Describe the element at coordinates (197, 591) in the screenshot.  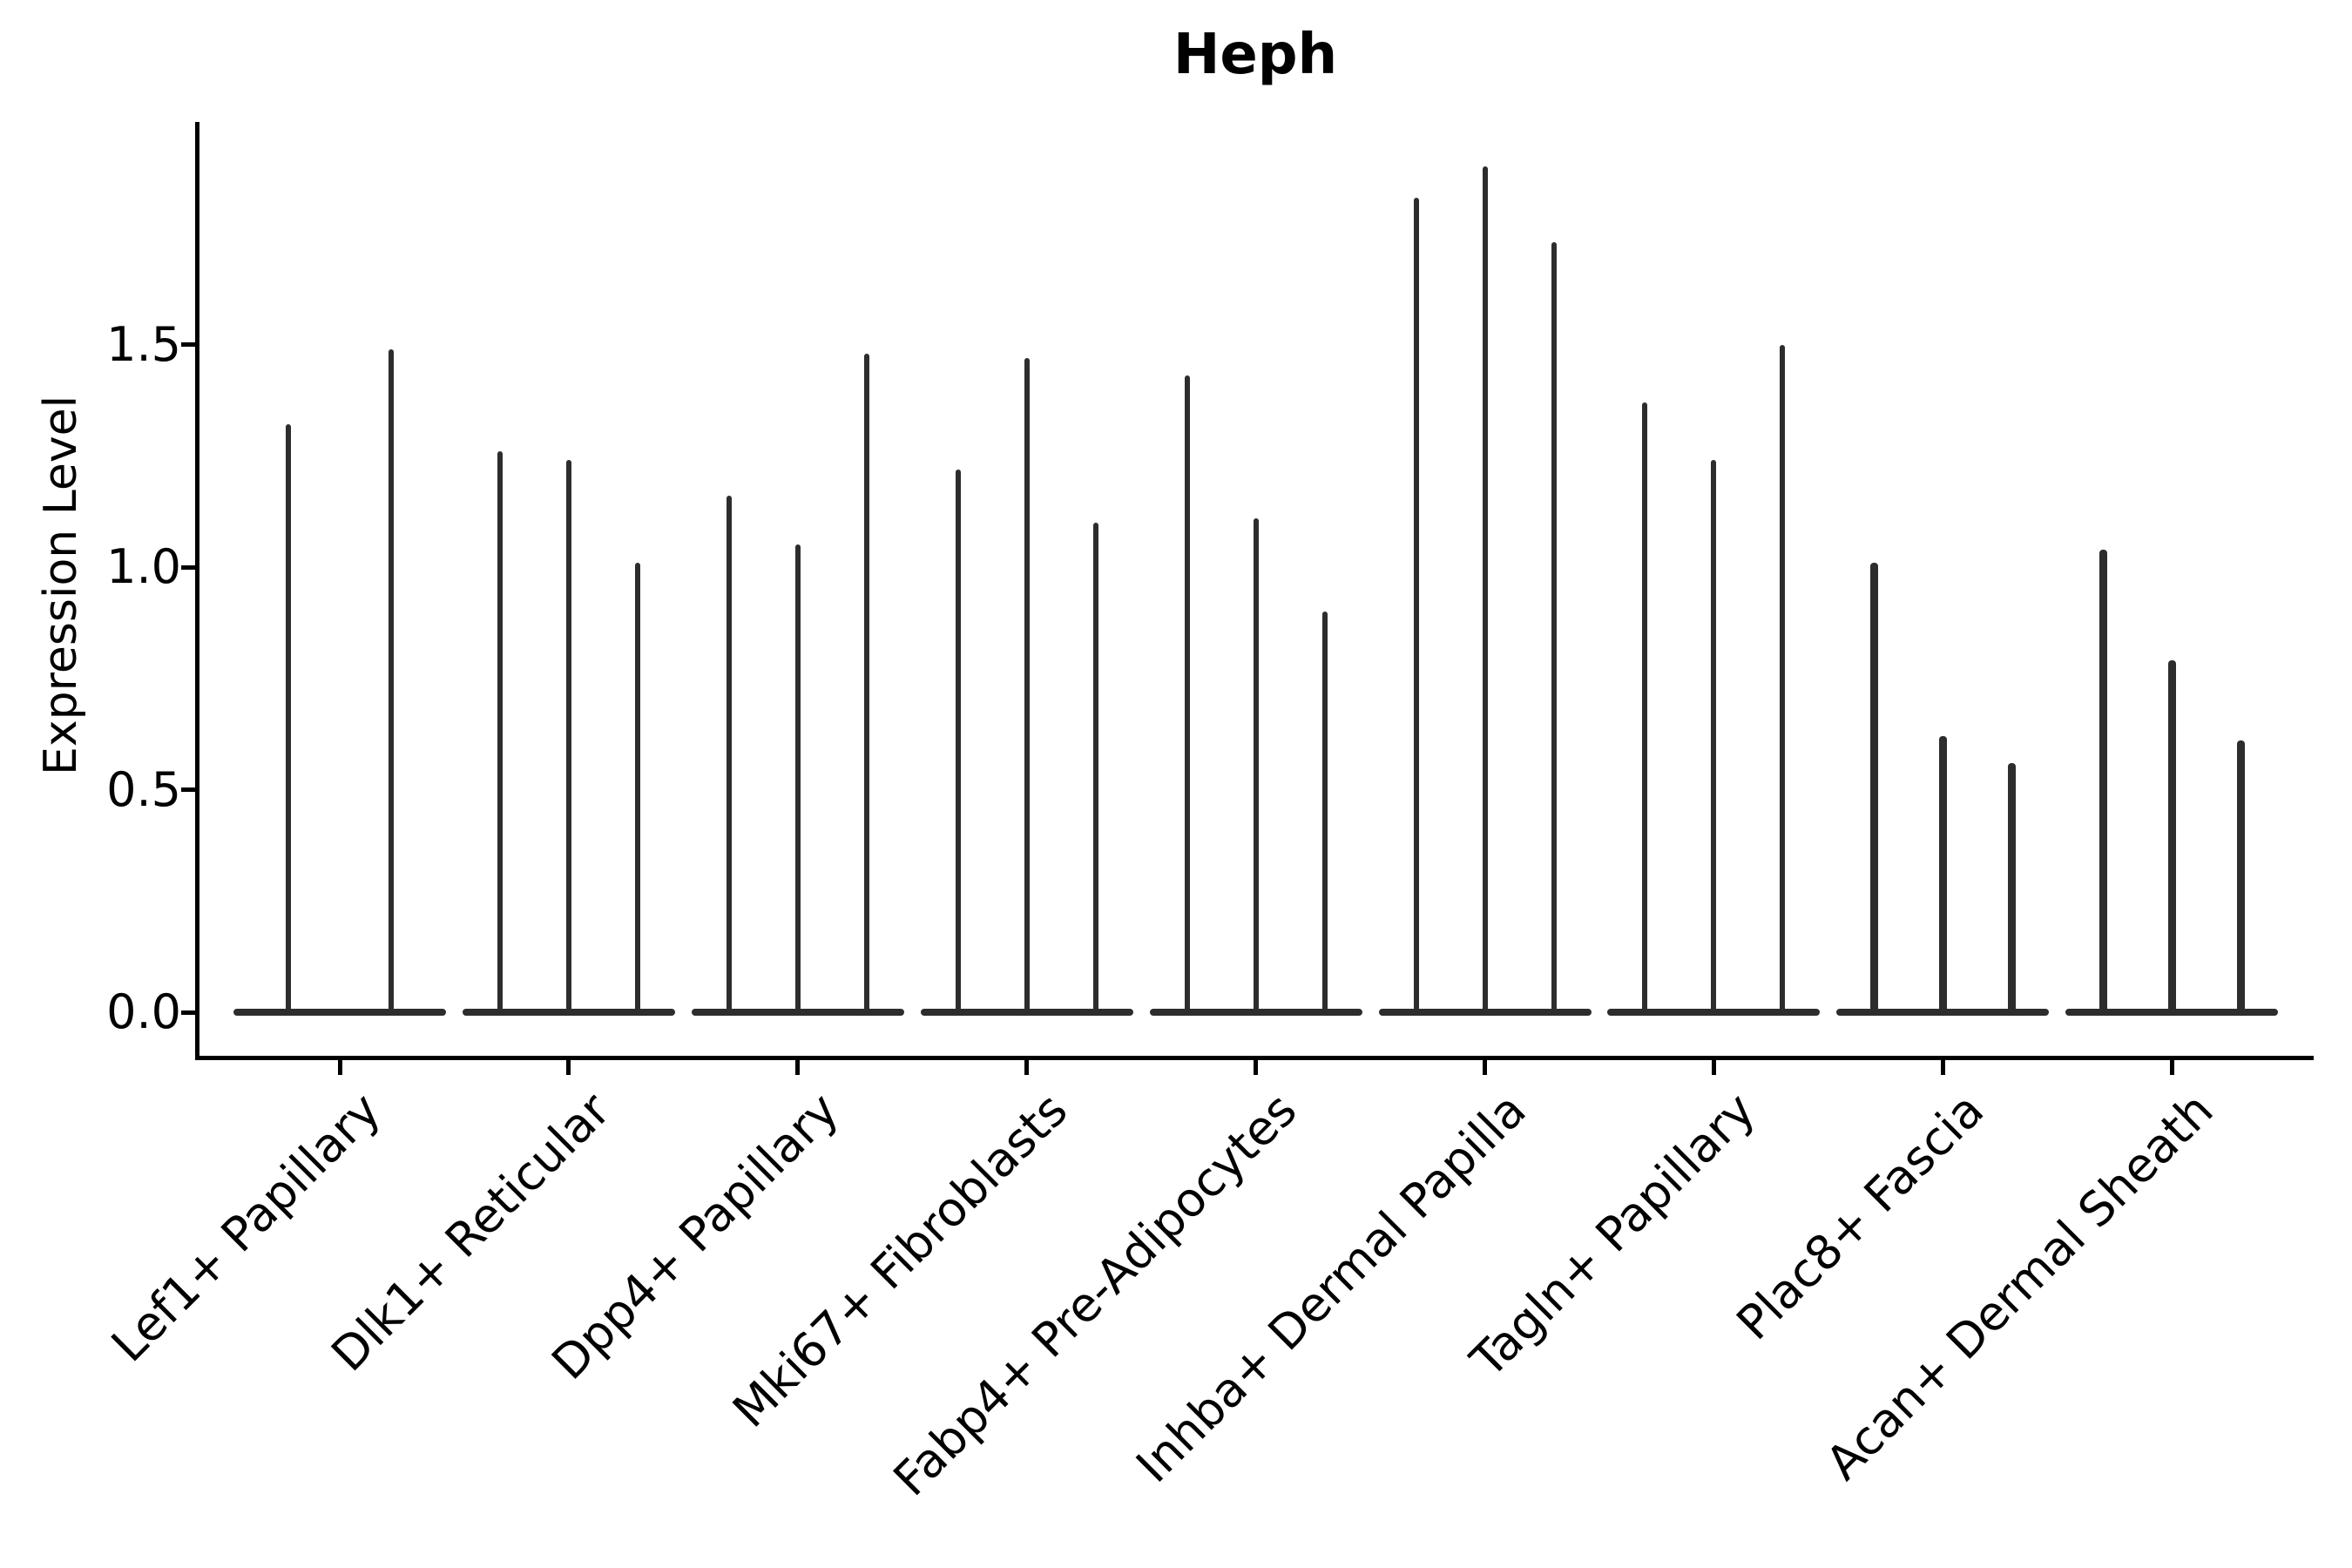
I see `y-axis-spine` at that location.